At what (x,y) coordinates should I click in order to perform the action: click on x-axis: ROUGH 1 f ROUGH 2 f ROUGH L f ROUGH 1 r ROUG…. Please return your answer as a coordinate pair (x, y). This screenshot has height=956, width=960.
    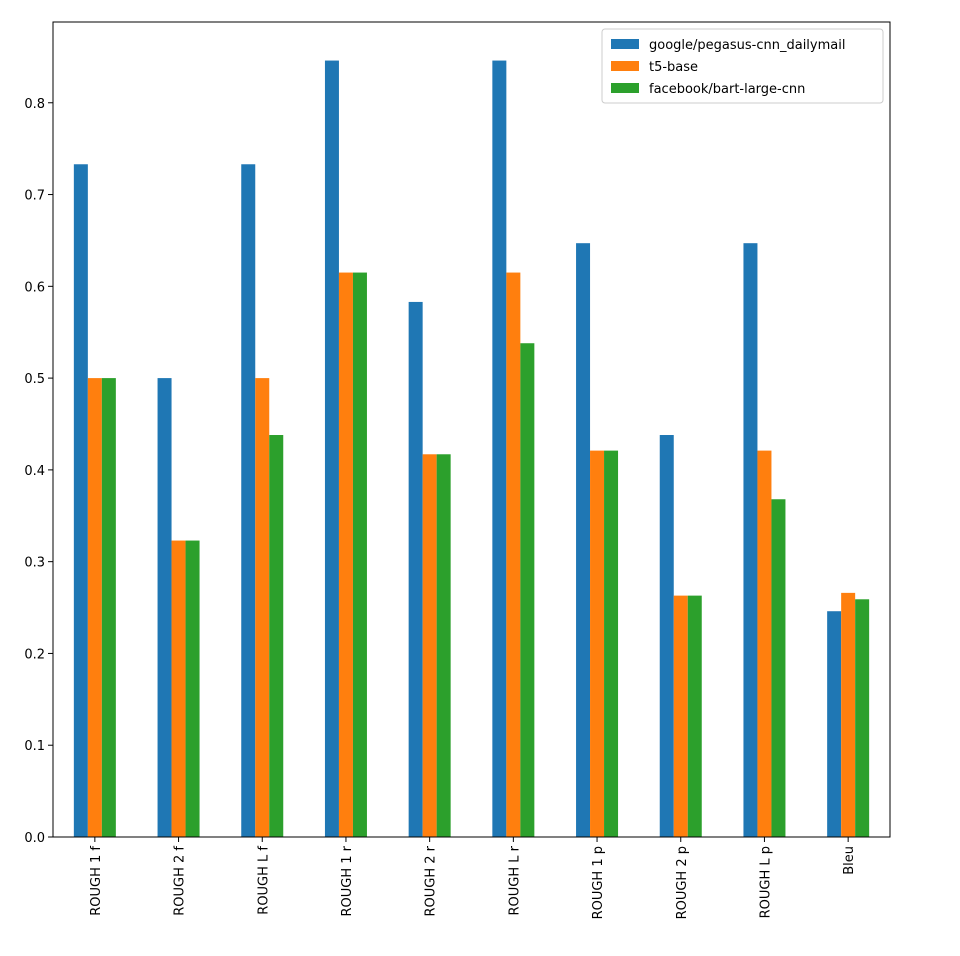
    Looking at the image, I should click on (473, 878).